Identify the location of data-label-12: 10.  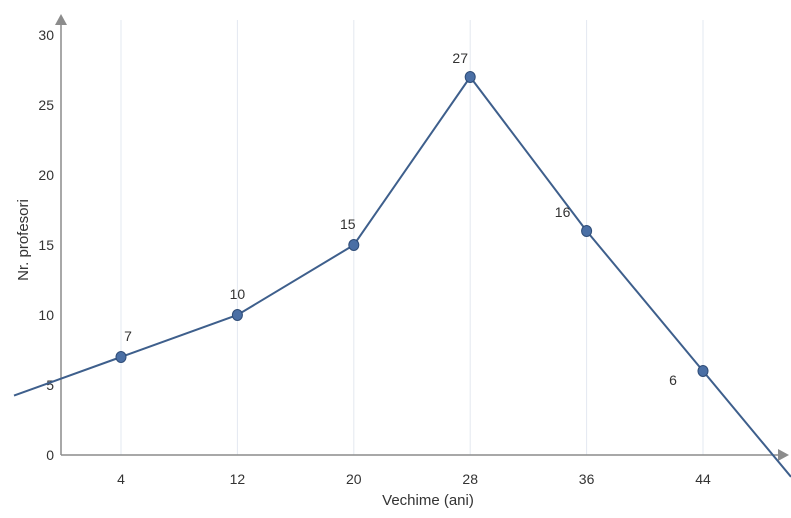
(238, 294).